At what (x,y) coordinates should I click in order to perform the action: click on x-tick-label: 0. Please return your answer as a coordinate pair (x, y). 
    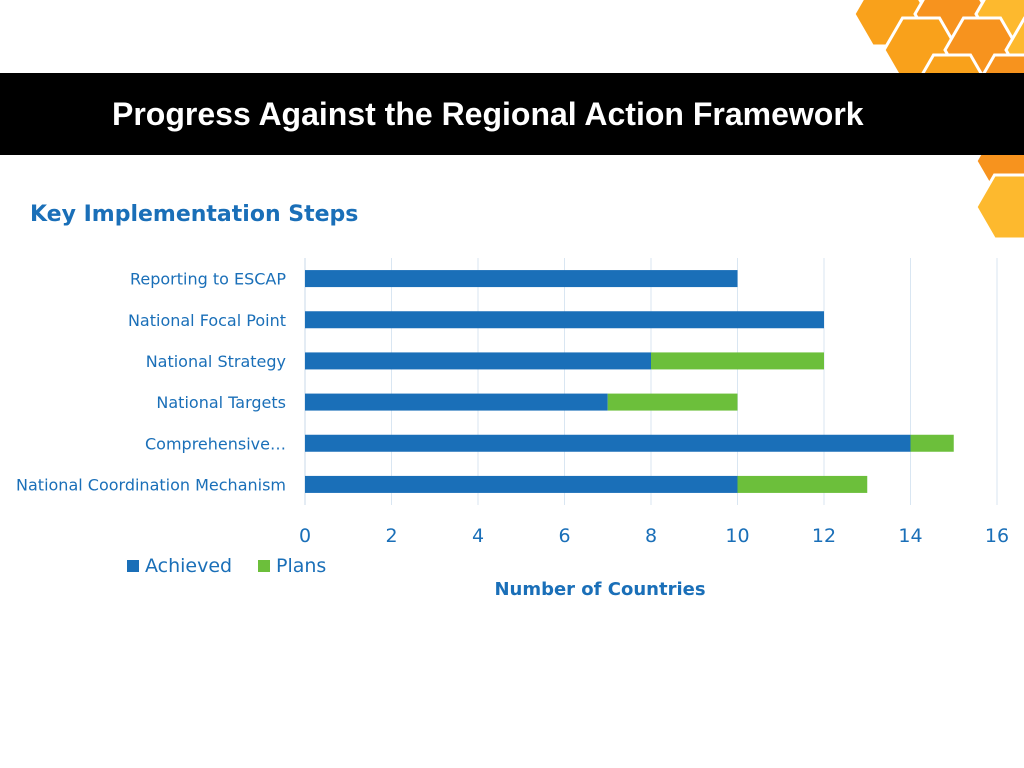
    Looking at the image, I should click on (305, 536).